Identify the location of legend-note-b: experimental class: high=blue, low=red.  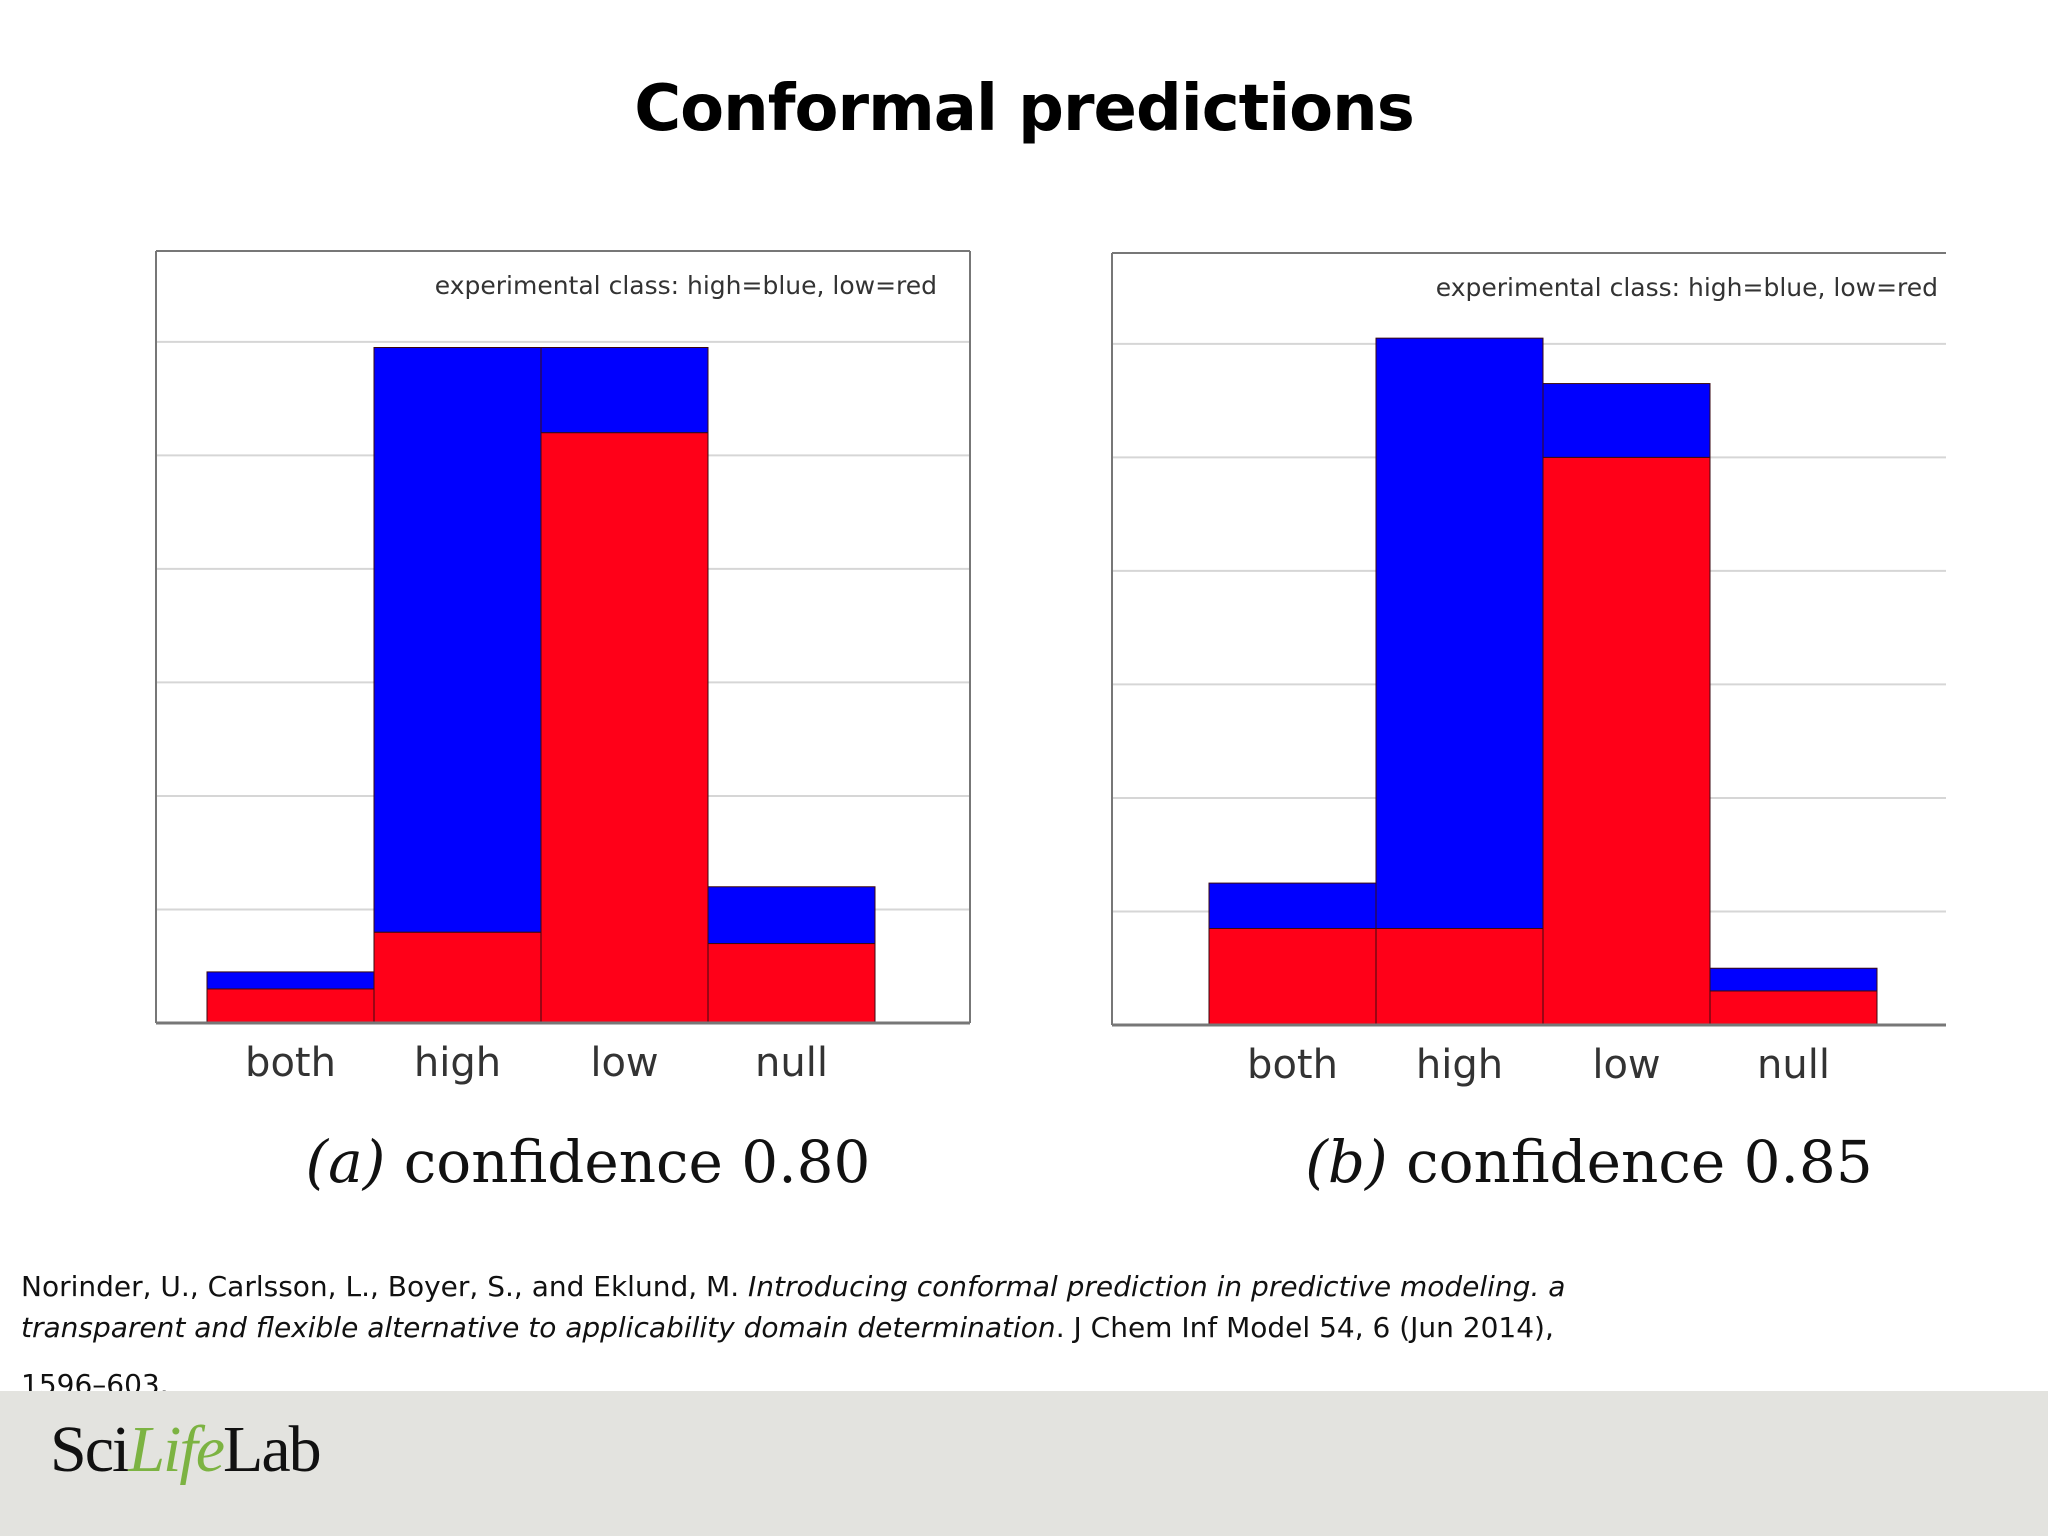
(1687, 287).